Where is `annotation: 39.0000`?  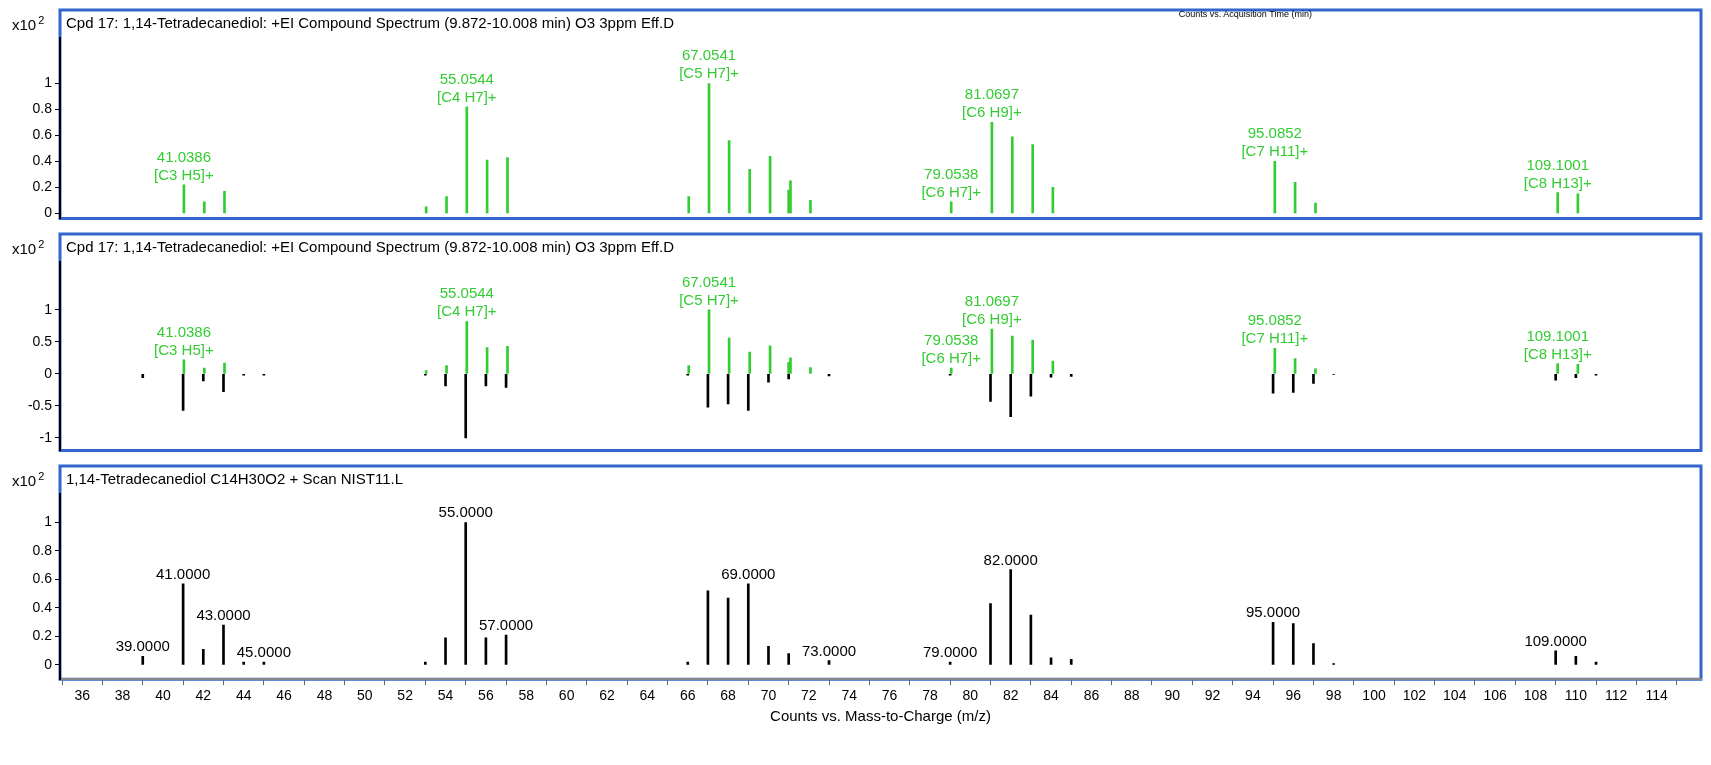 annotation: 39.0000 is located at coordinates (142, 646).